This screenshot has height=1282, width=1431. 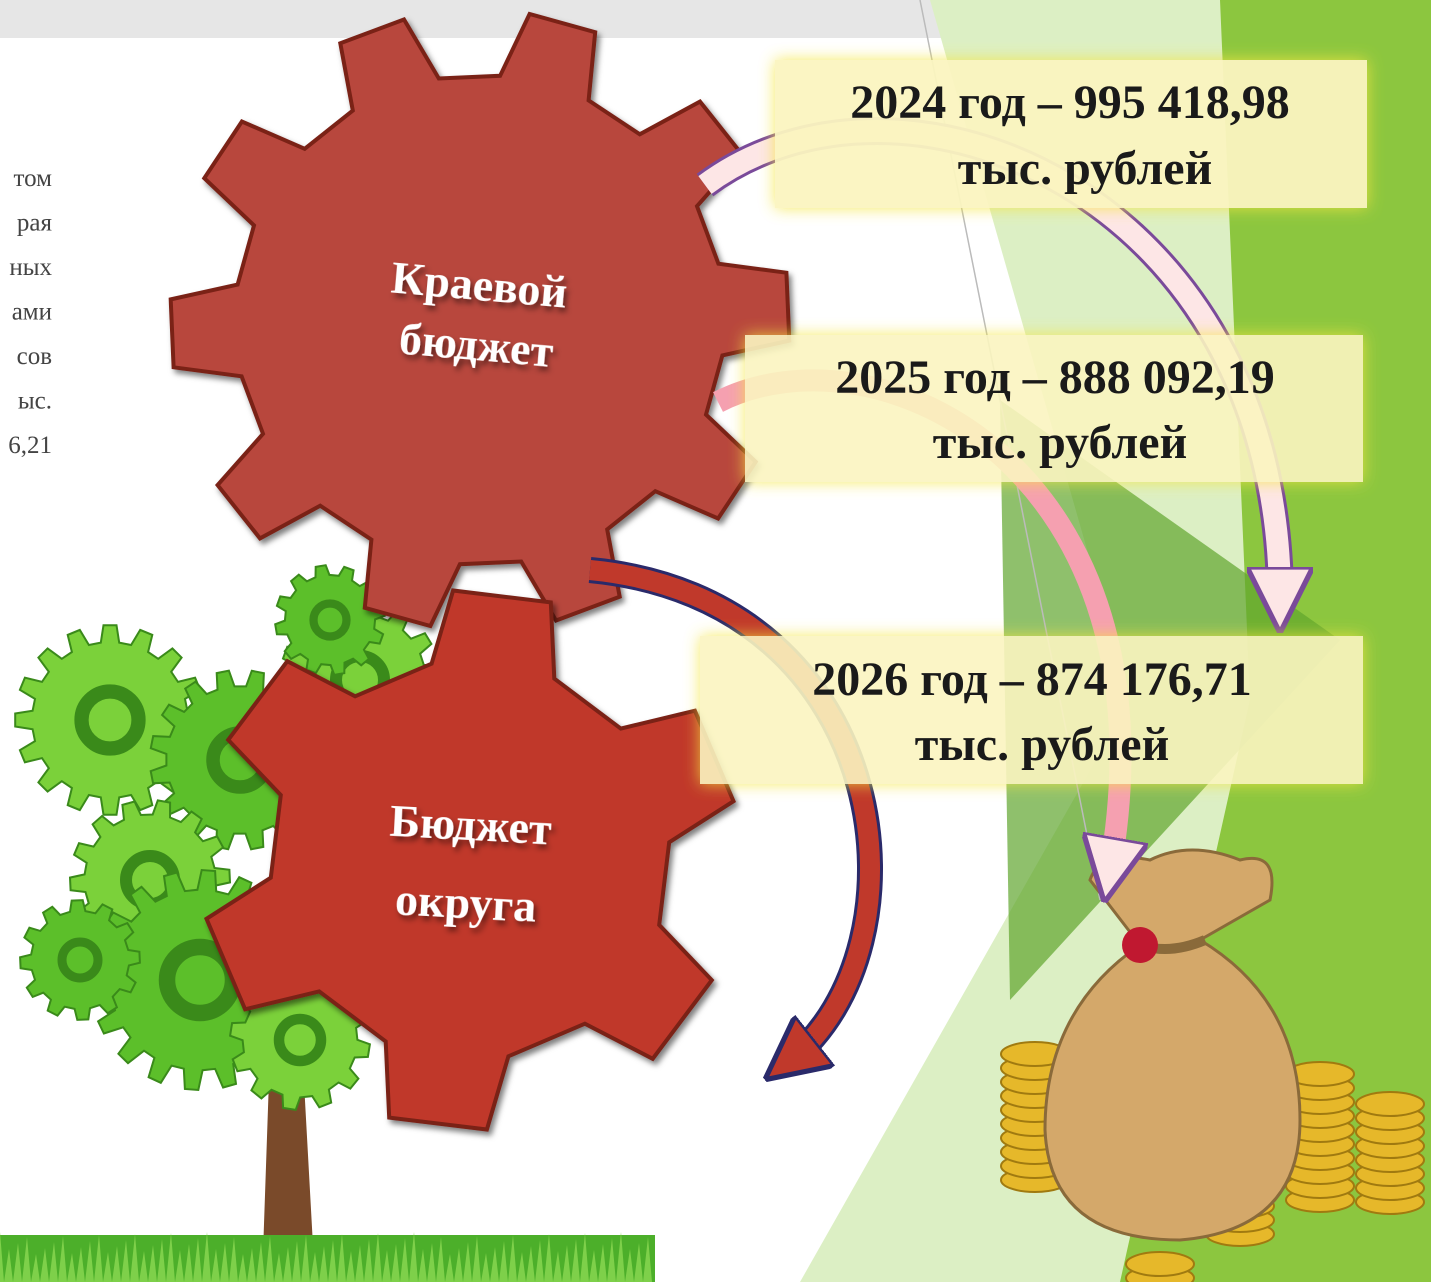 What do you see at coordinates (35, 401) in the screenshot?
I see `side-text-line: ыс.` at bounding box center [35, 401].